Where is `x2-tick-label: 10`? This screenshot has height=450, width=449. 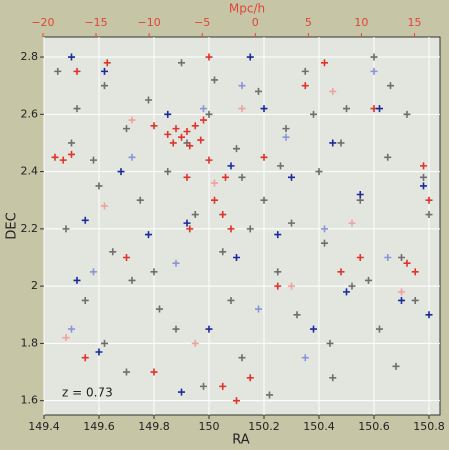 x2-tick-label: 10 is located at coordinates (361, 22).